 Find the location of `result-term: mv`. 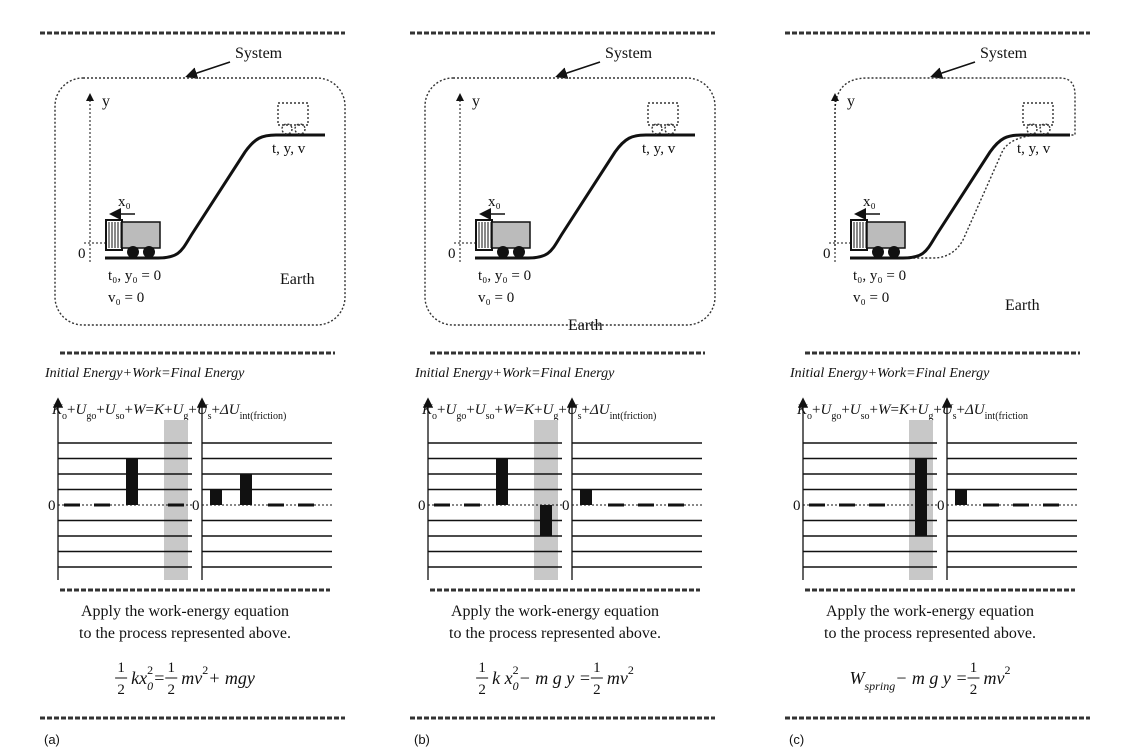

result-term: mv is located at coordinates (993, 678).